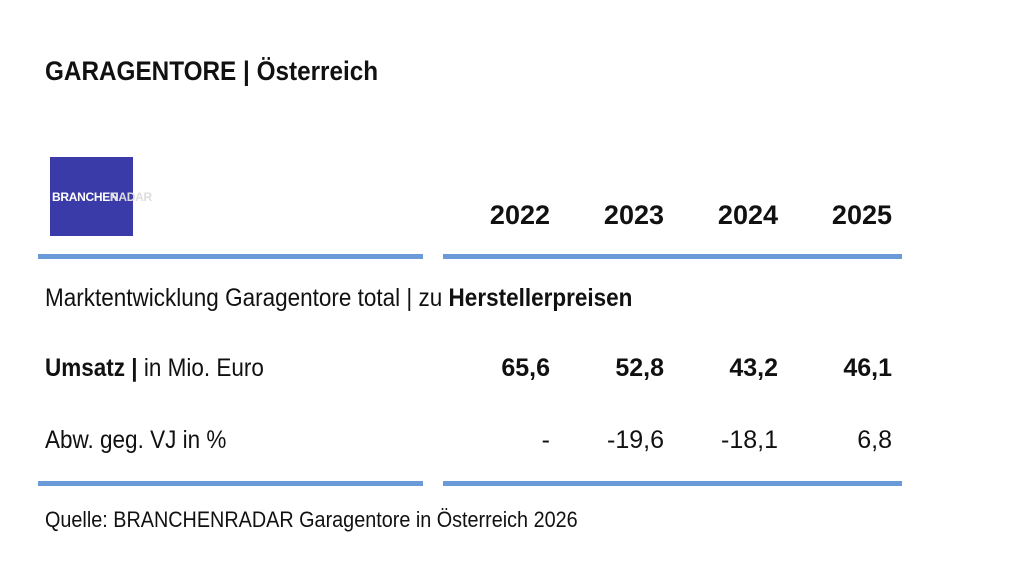 The width and height of the screenshot is (1024, 588). What do you see at coordinates (212, 71) in the screenshot?
I see `title: GARAGENTORE | Österreich` at bounding box center [212, 71].